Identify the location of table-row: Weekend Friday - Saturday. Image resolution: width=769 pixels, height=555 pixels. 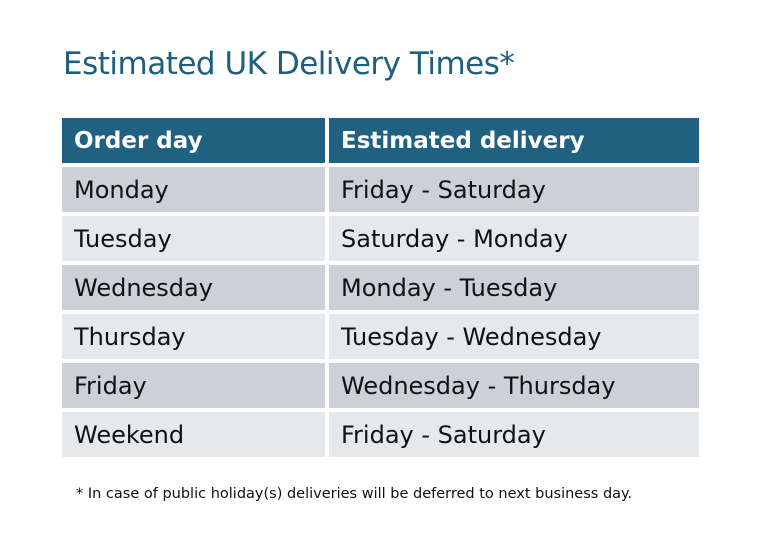
(380, 434).